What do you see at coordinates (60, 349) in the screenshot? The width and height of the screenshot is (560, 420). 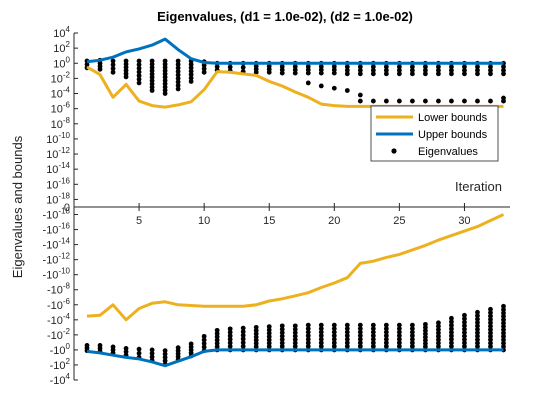 I see `y-tick-label: -100` at bounding box center [60, 349].